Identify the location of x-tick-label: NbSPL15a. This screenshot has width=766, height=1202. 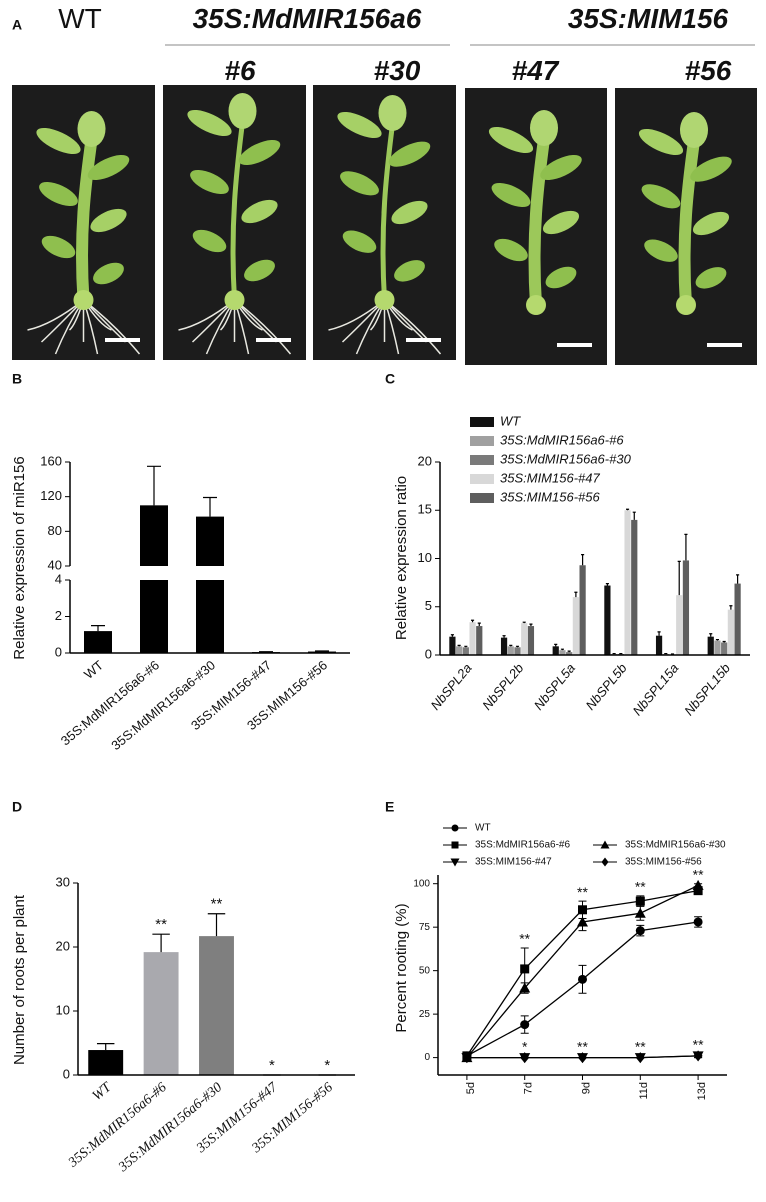
(656, 689).